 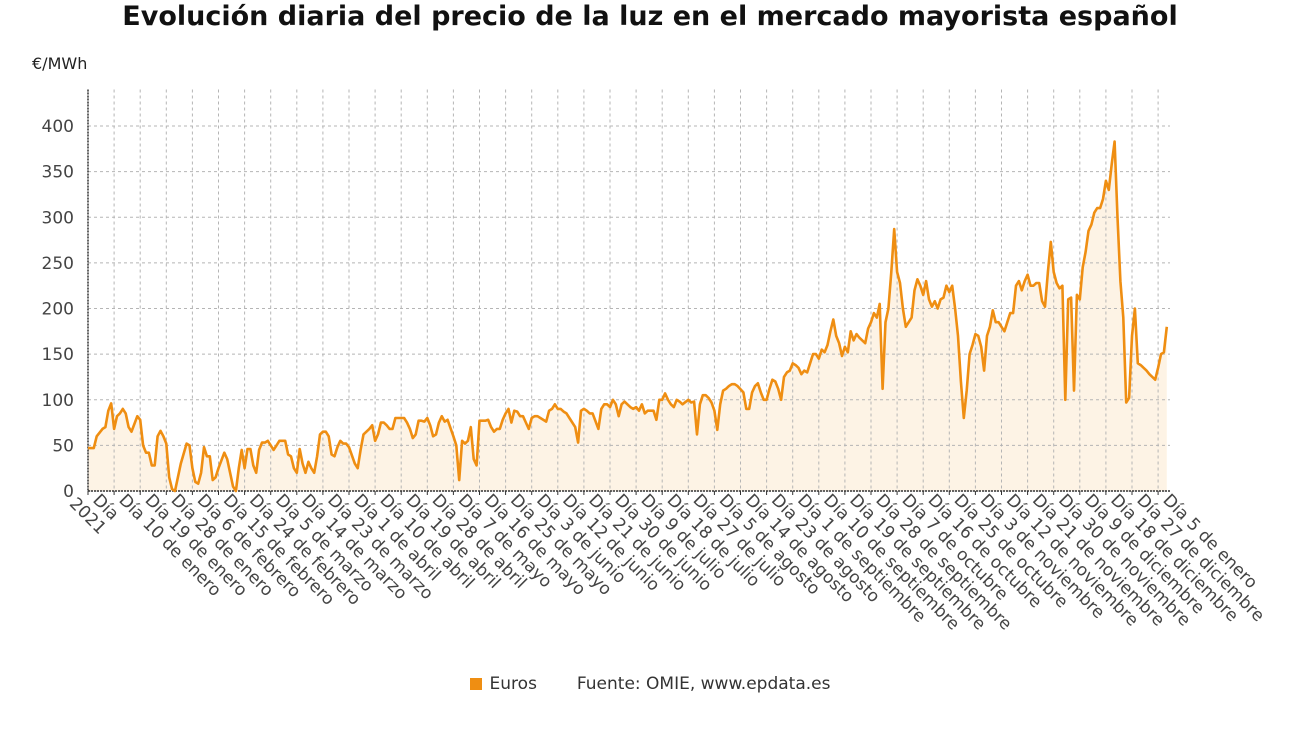 I want to click on legend: Euros Fuente: OMIE, www.epdata.es, so click(x=650, y=684).